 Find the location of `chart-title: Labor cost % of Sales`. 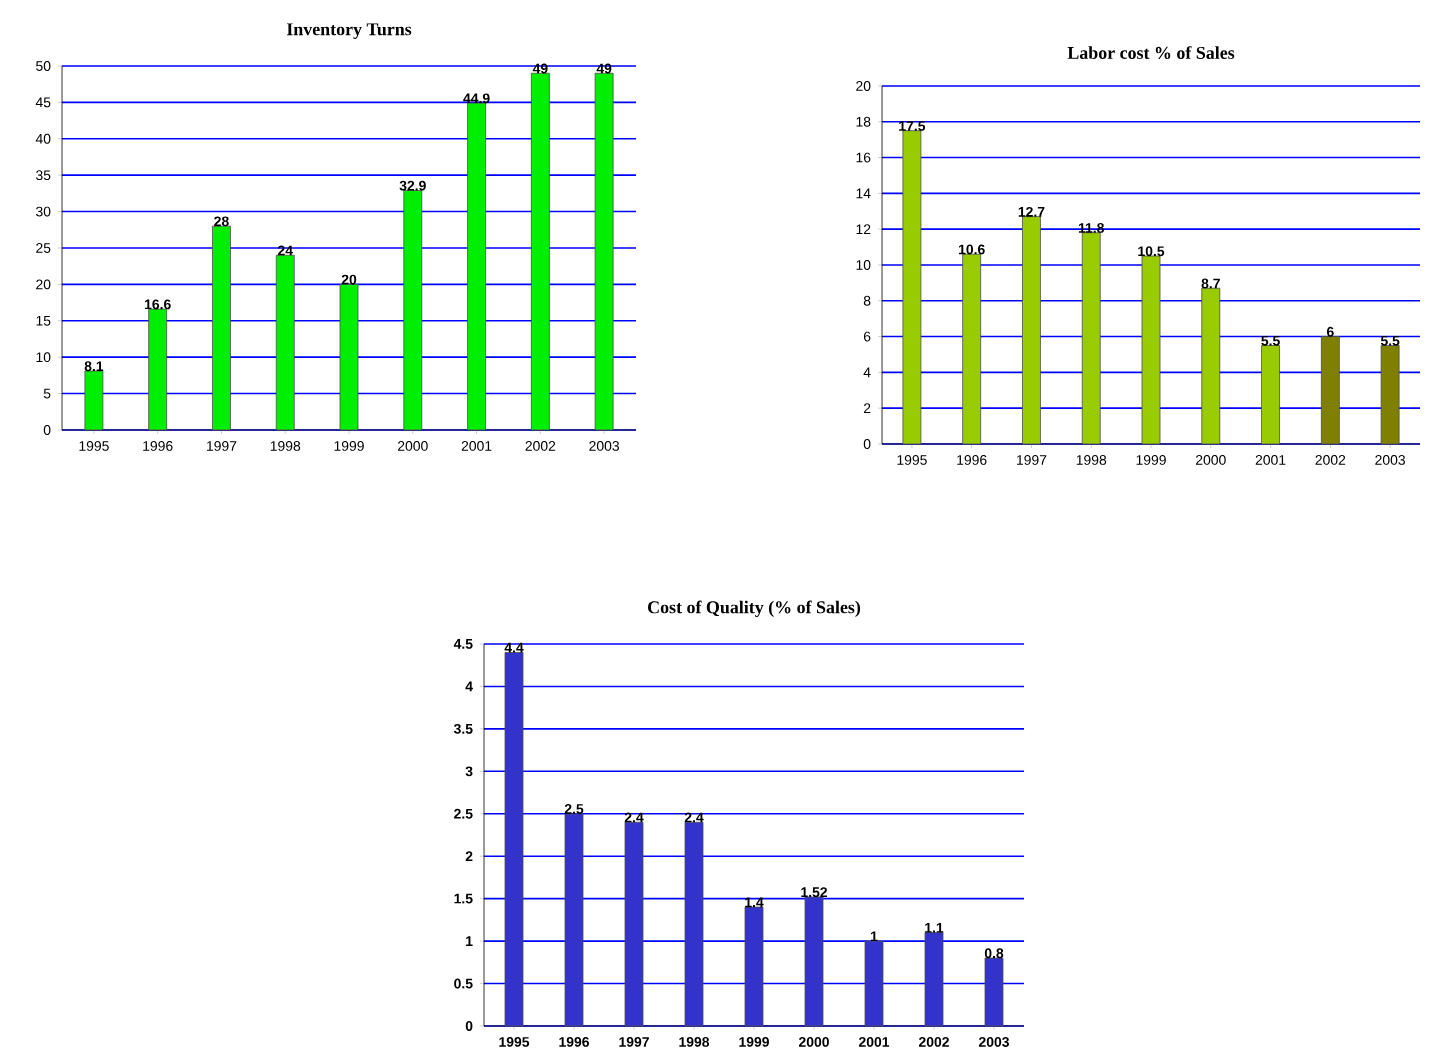

chart-title: Labor cost % of Sales is located at coordinates (1151, 53).